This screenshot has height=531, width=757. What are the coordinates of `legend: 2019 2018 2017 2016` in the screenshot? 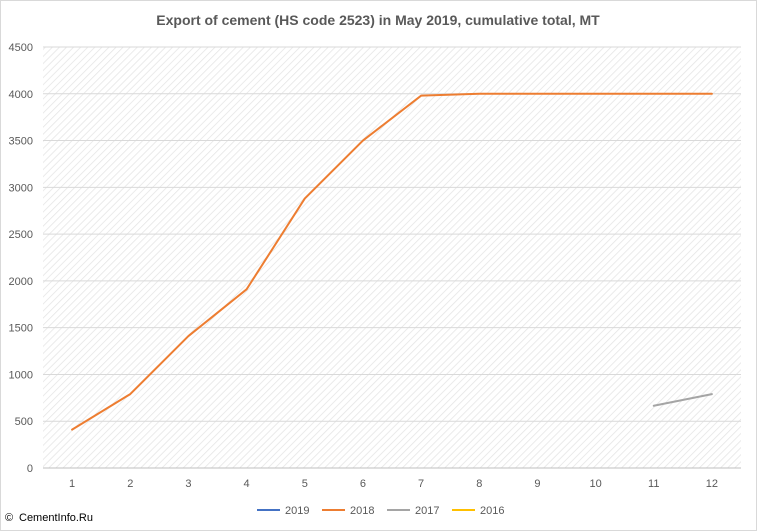 It's located at (380, 511).